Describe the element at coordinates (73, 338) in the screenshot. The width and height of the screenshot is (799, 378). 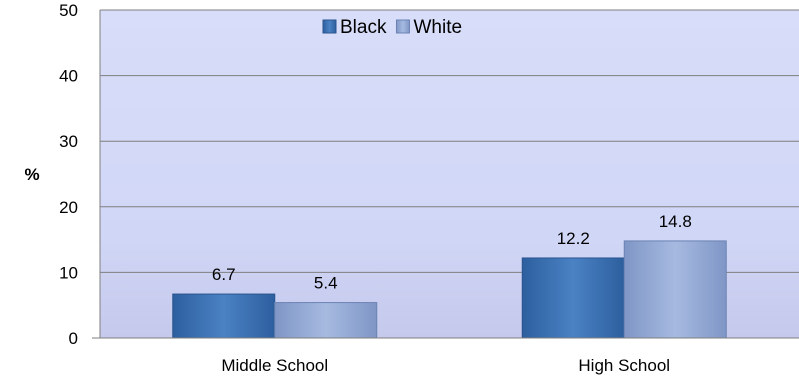
I see `y-tick-label: 0` at that location.